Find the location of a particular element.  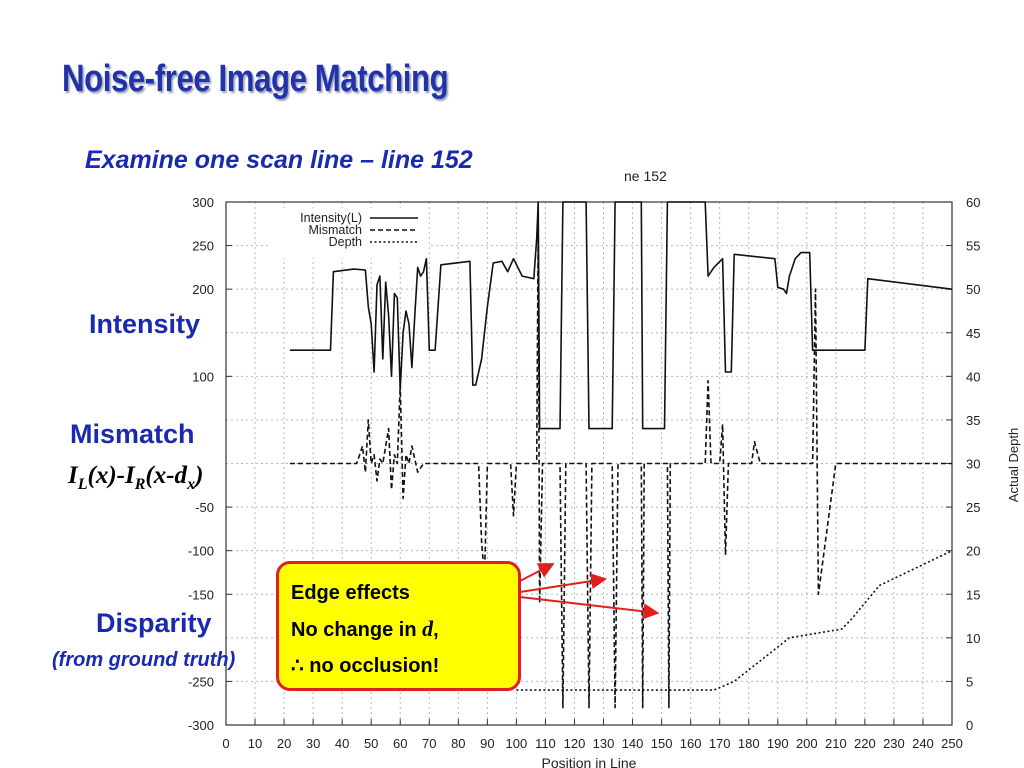

x-tick-label: 250 is located at coordinates (952, 743).